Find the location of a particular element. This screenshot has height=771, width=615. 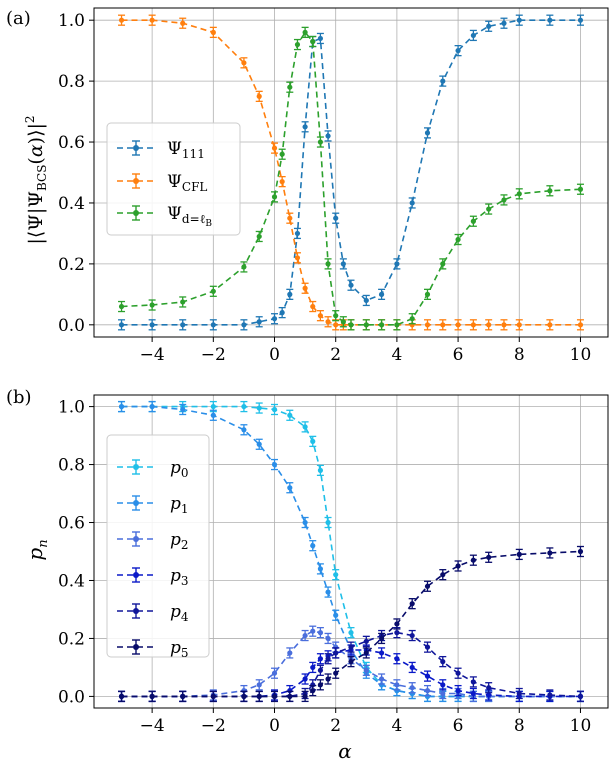

ytick-label-a-5: 1.0 is located at coordinates (71, 21).